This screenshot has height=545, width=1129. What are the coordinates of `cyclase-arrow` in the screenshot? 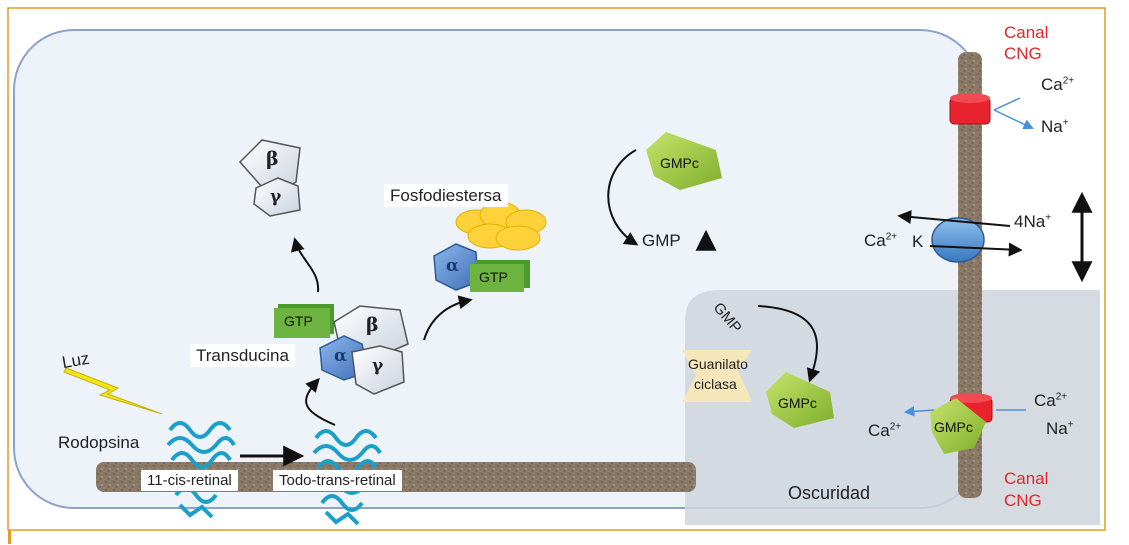 It's located at (789, 344).